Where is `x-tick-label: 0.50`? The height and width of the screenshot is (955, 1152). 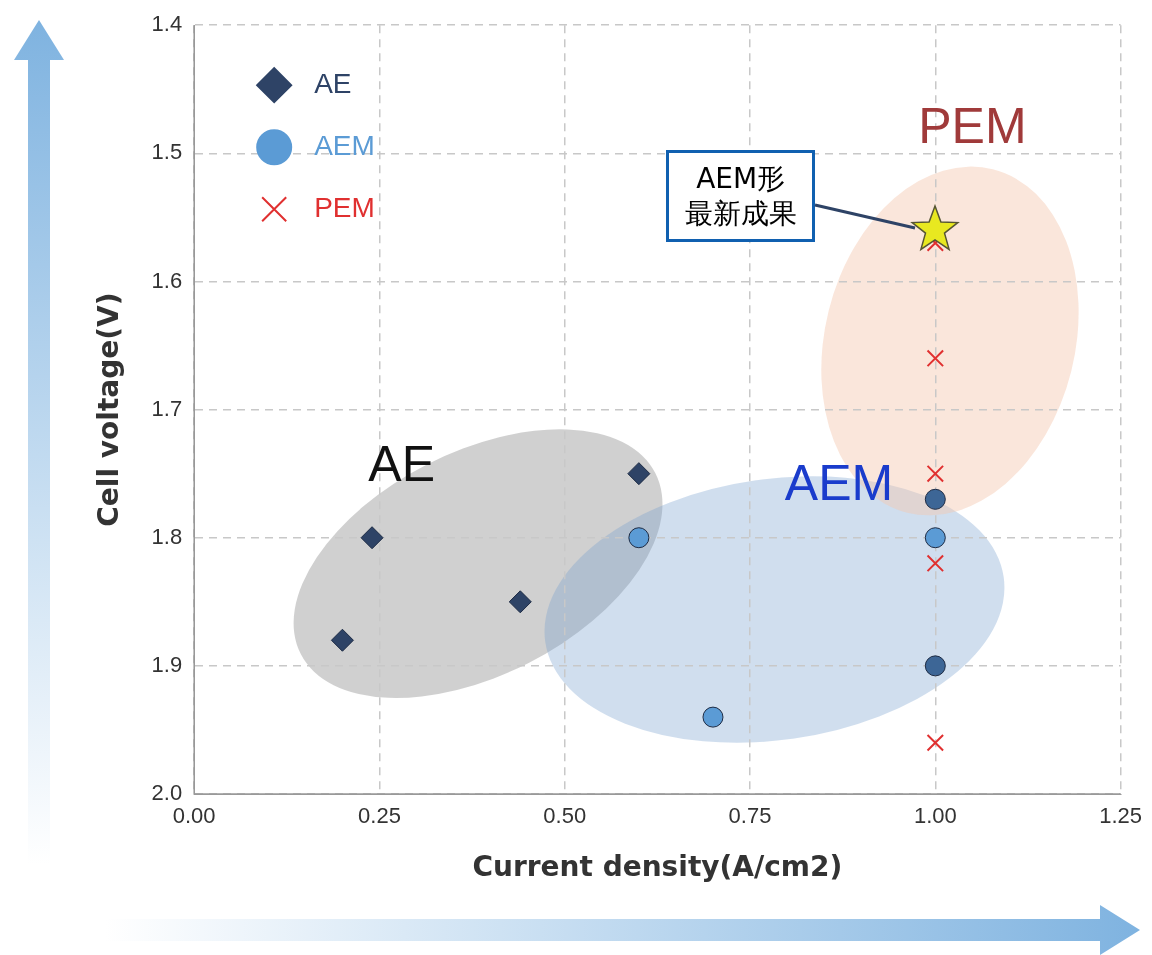 x-tick-label: 0.50 is located at coordinates (565, 816).